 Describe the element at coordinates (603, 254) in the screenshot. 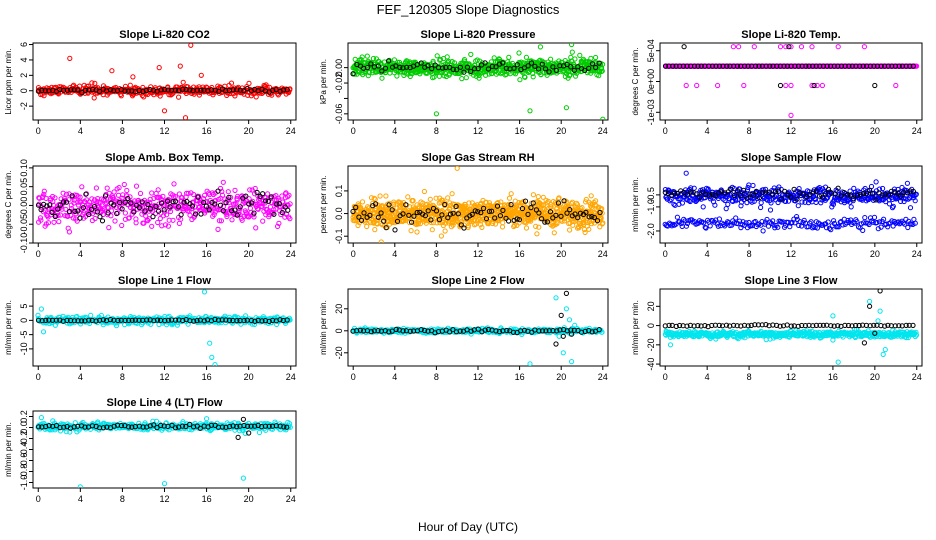

I see `x-tick-label: 24` at that location.